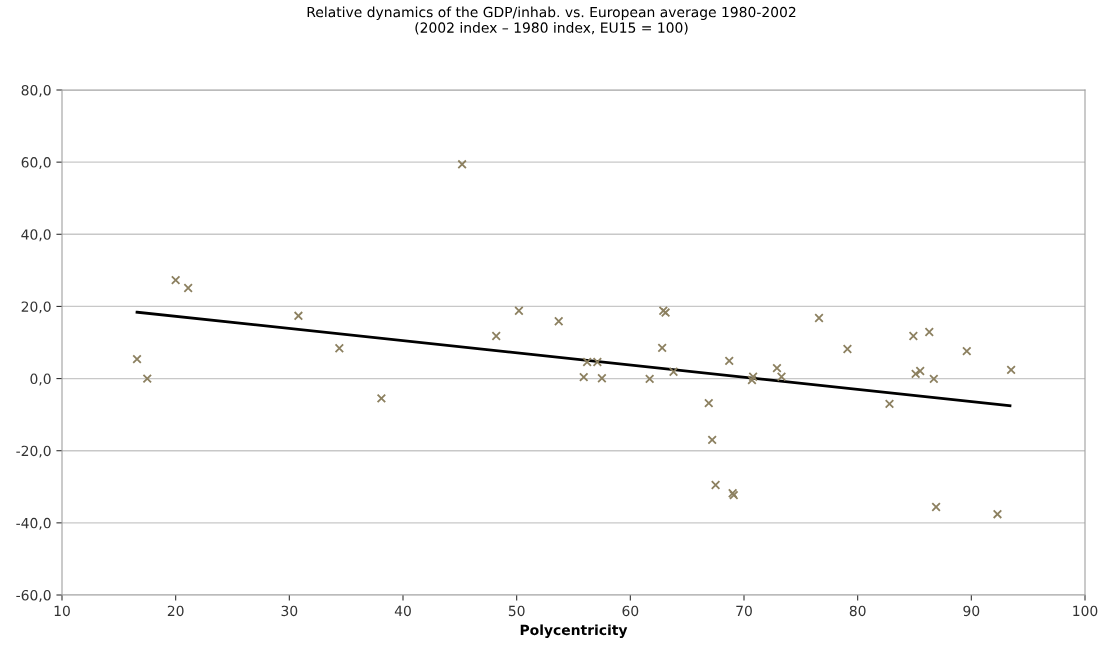  I want to click on x-tick-label: 60, so click(630, 611).